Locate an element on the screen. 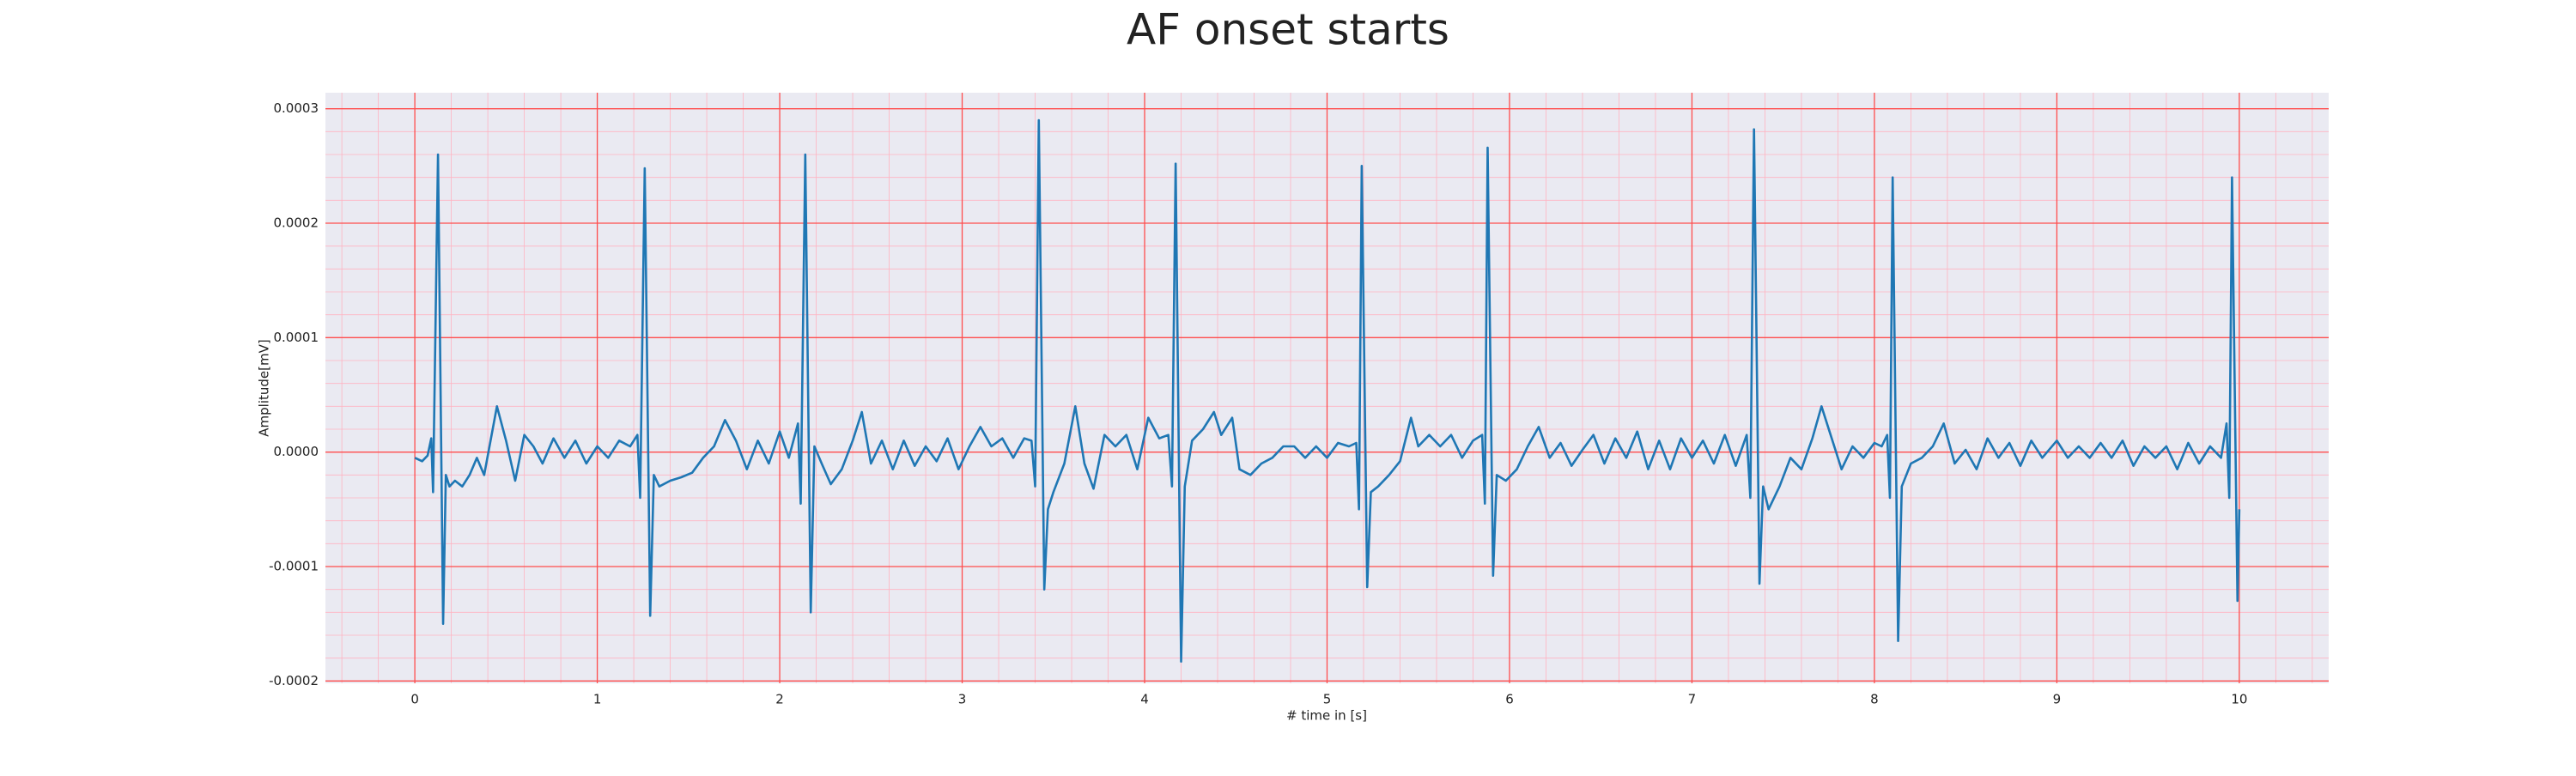 The height and width of the screenshot is (776, 2576). x-tick-label: 10 is located at coordinates (2239, 699).